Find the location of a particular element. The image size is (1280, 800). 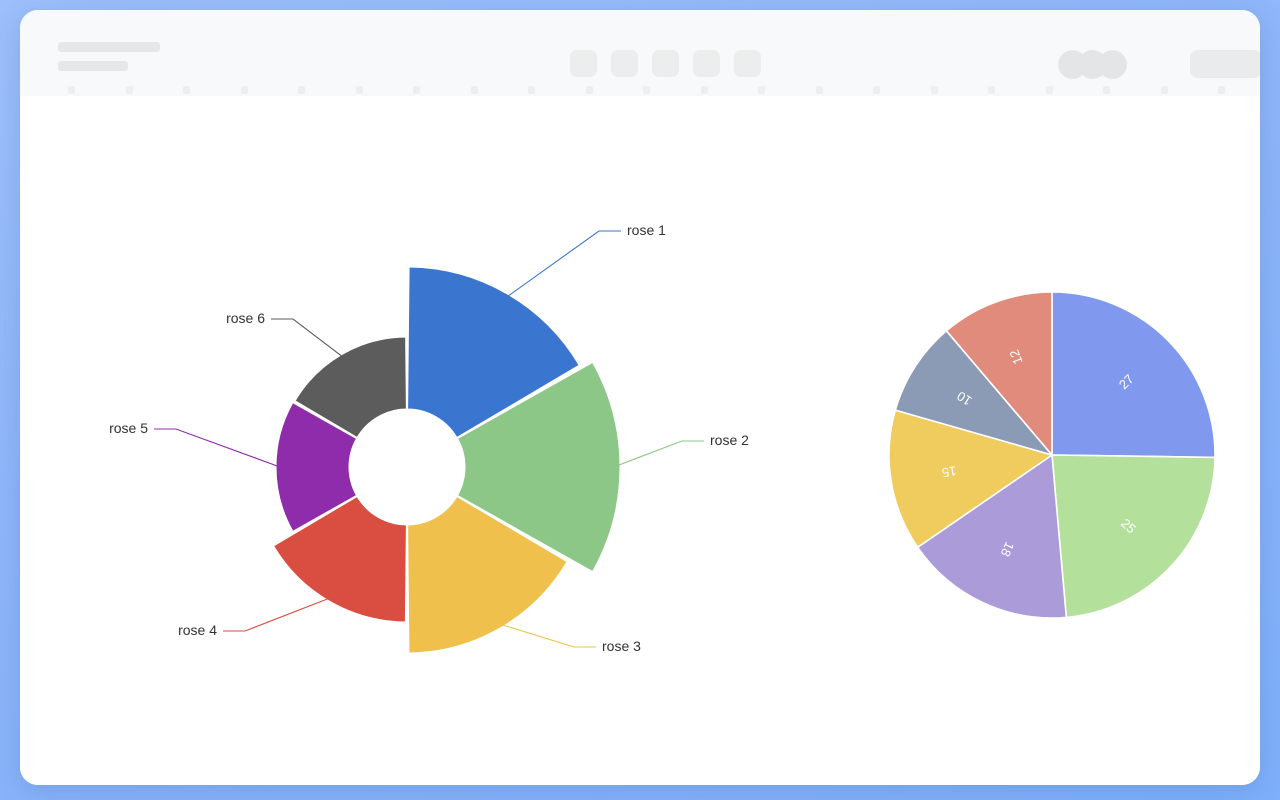

rose-label-2: rose 2 is located at coordinates (729, 440).